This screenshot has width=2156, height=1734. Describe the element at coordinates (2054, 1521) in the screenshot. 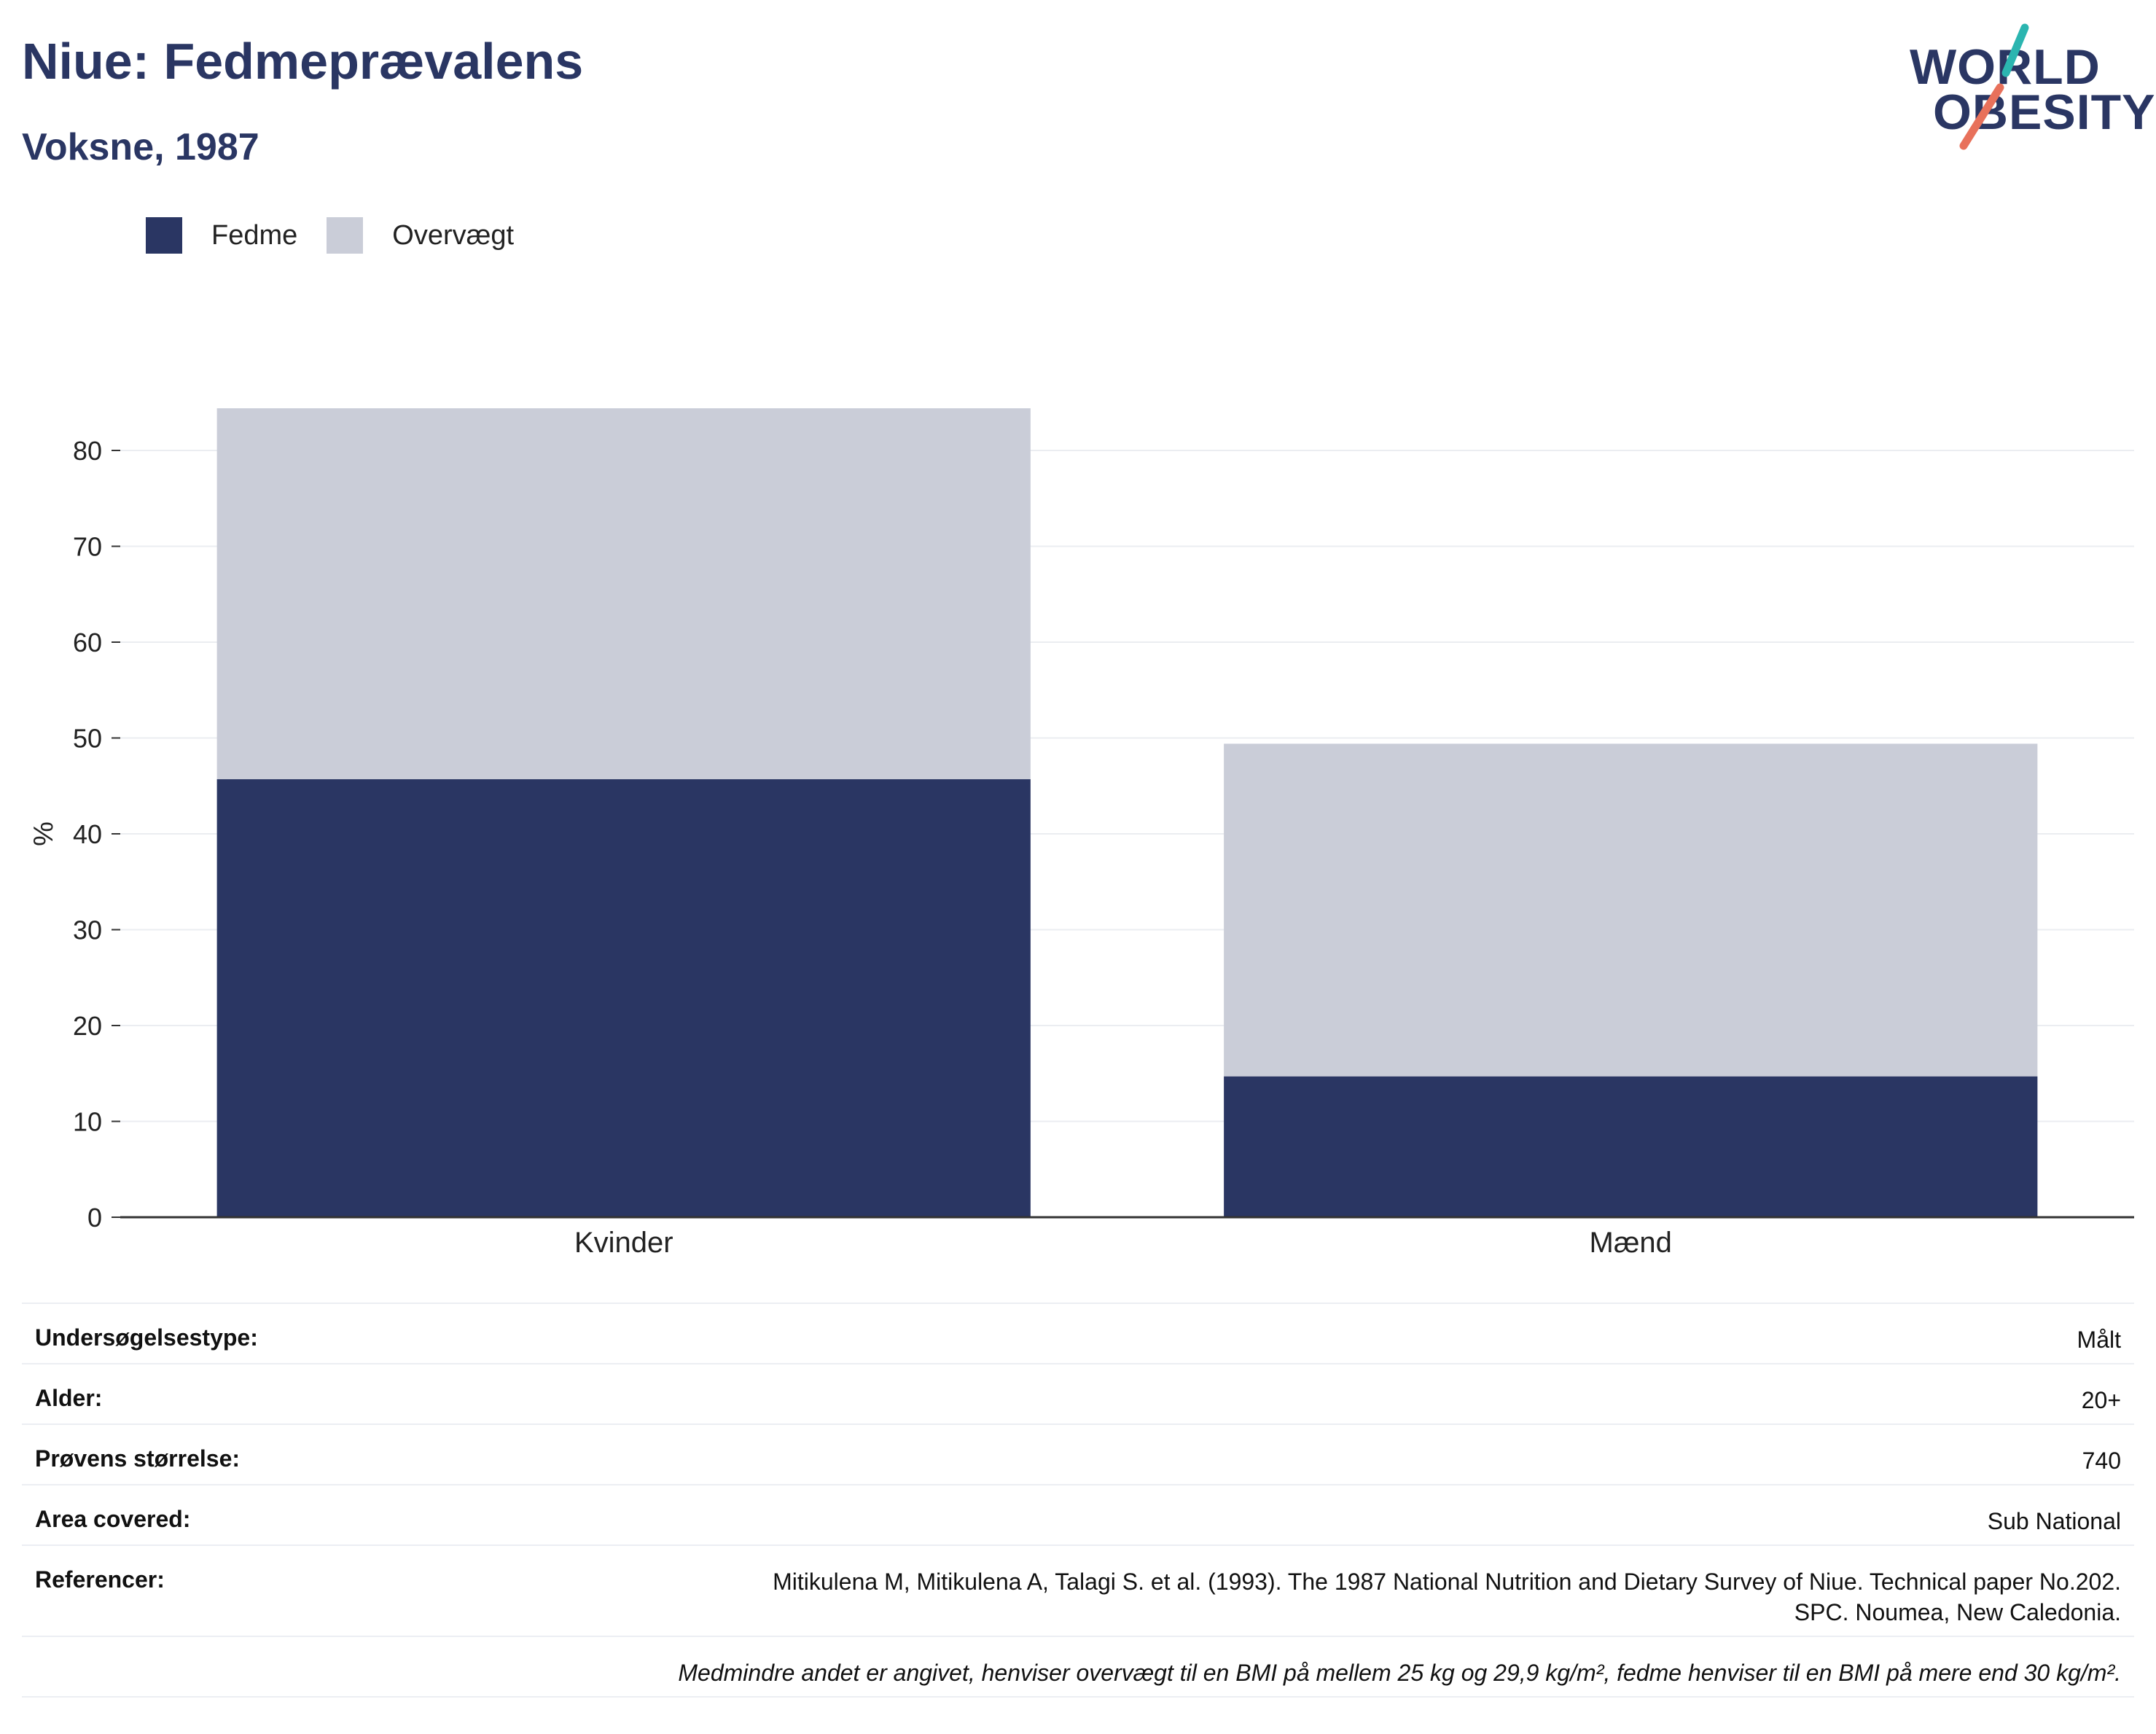

I see `info-value: Sub National` at that location.